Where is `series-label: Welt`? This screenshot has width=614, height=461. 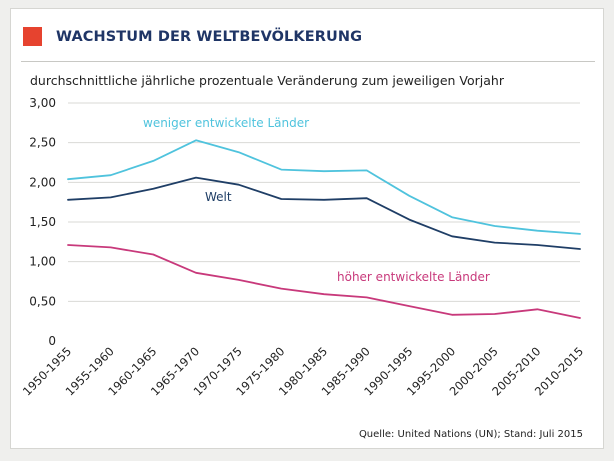 series-label: Welt is located at coordinates (218, 197).